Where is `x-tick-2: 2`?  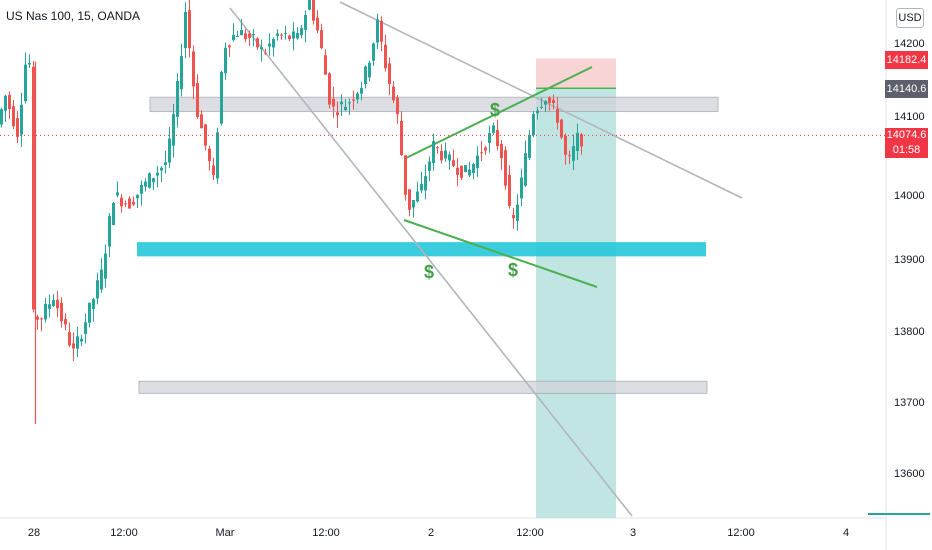
x-tick-2: 2 is located at coordinates (431, 533).